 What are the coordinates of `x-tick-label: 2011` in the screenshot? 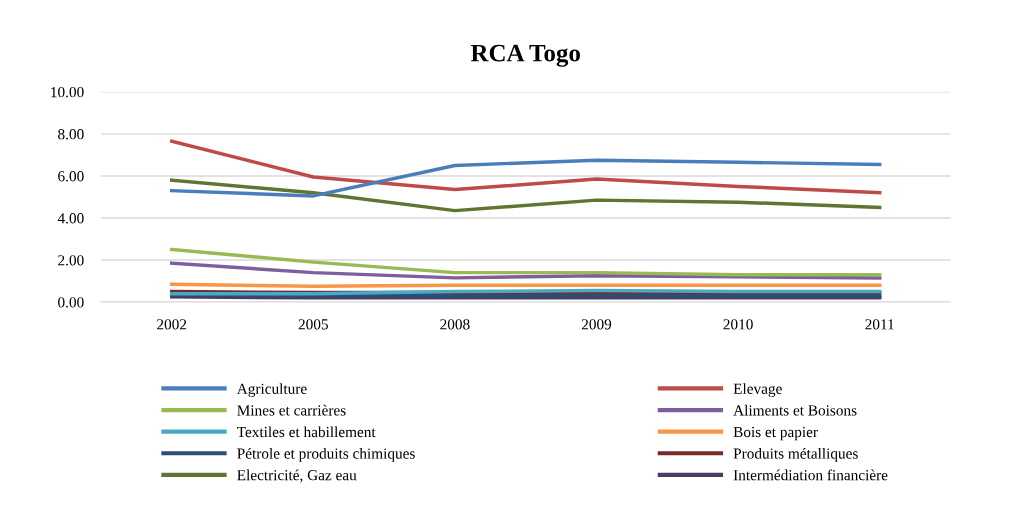 It's located at (879, 324).